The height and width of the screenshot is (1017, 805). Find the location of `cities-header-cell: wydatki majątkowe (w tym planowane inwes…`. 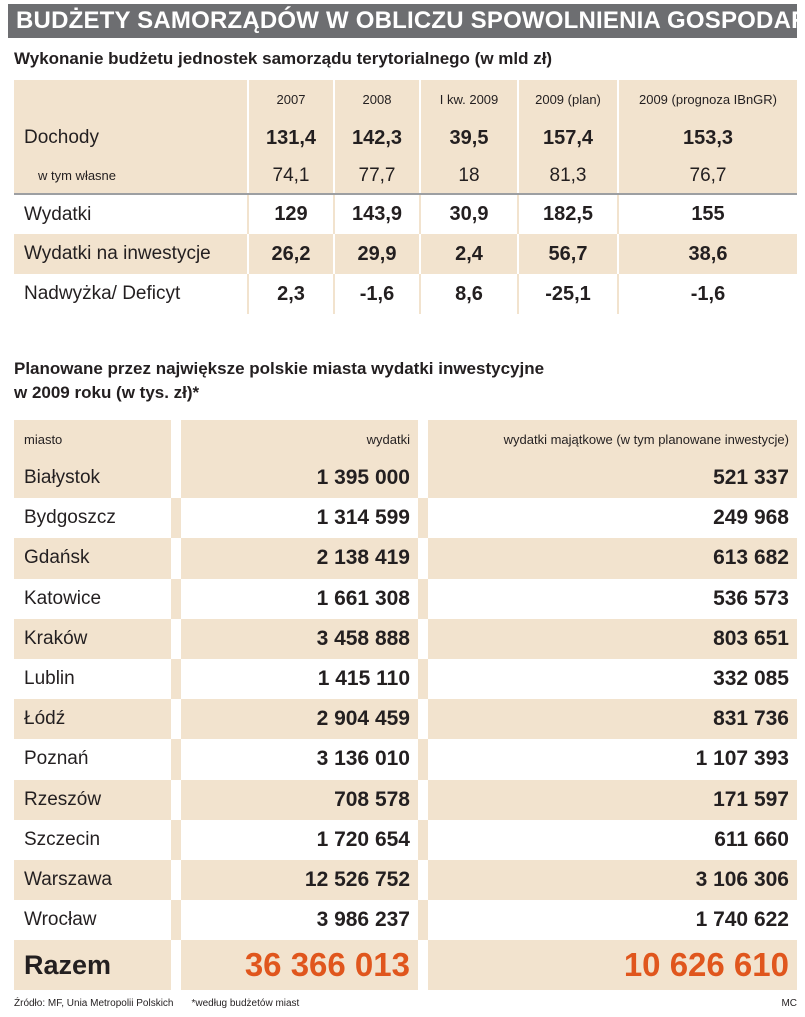

cities-header-cell: wydatki majątkowe (w tym planowane inwes… is located at coordinates (607, 439).